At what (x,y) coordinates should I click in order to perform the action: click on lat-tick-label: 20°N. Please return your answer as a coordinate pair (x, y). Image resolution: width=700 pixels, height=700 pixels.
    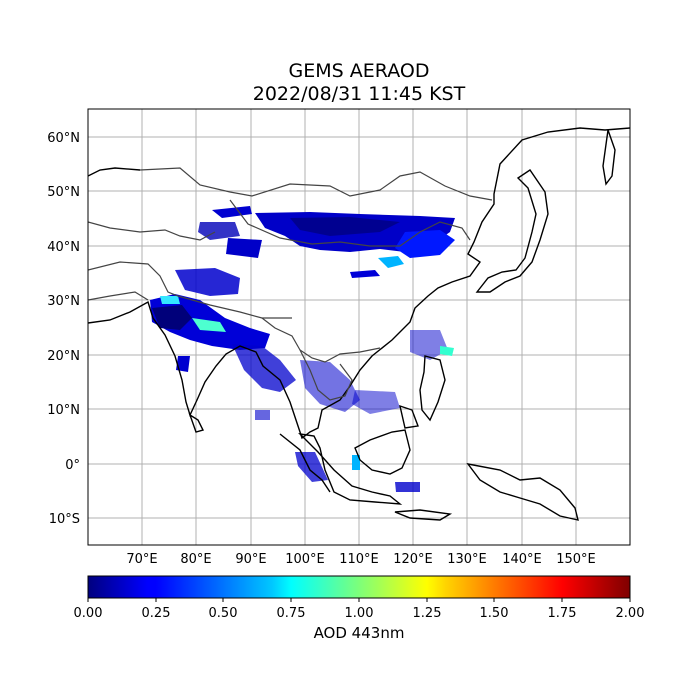
    Looking at the image, I should click on (63, 356).